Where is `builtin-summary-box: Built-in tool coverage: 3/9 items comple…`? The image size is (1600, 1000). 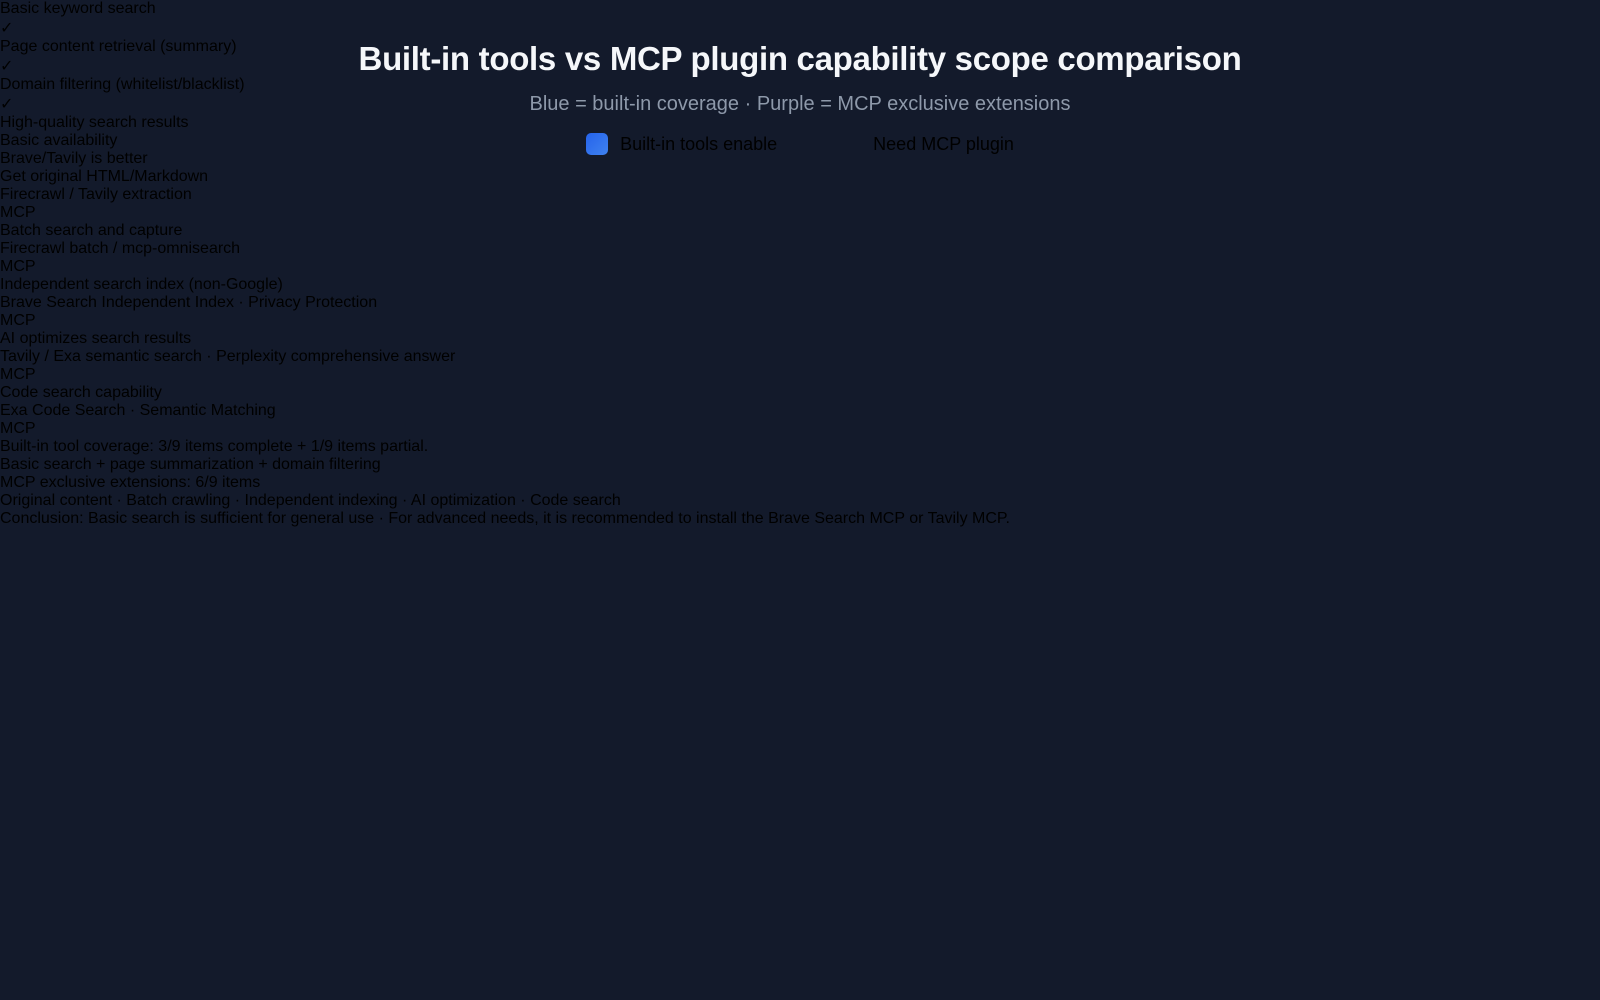
builtin-summary-box: Built-in tool coverage: 3/9 items comple… is located at coordinates (800, 456).